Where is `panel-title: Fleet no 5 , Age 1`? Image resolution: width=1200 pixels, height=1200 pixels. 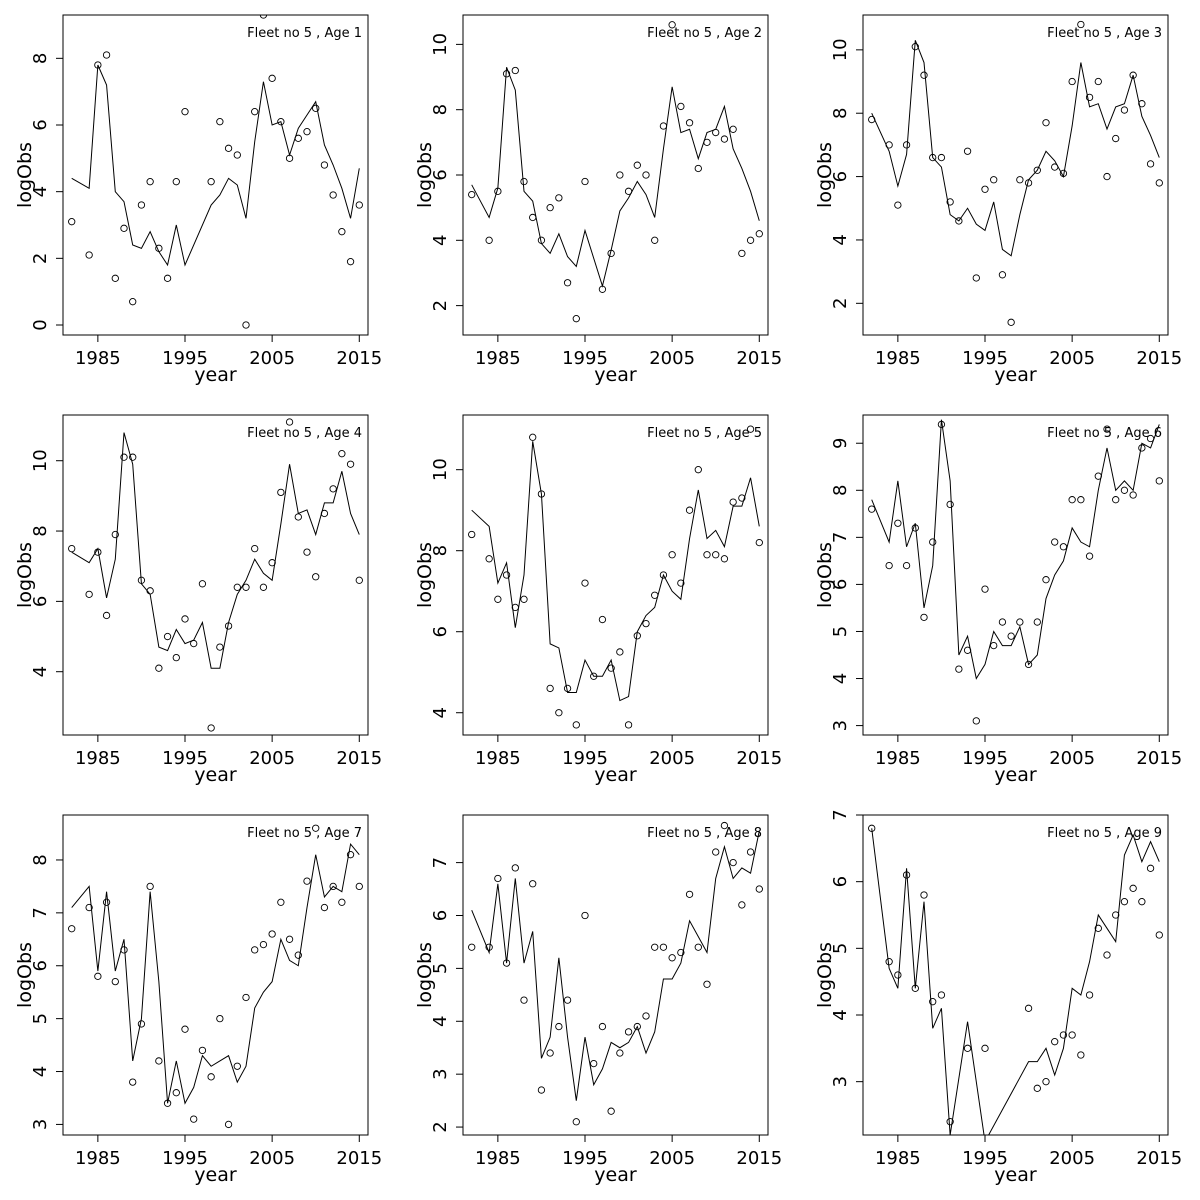
panel-title: Fleet no 5 , Age 1 is located at coordinates (304, 33).